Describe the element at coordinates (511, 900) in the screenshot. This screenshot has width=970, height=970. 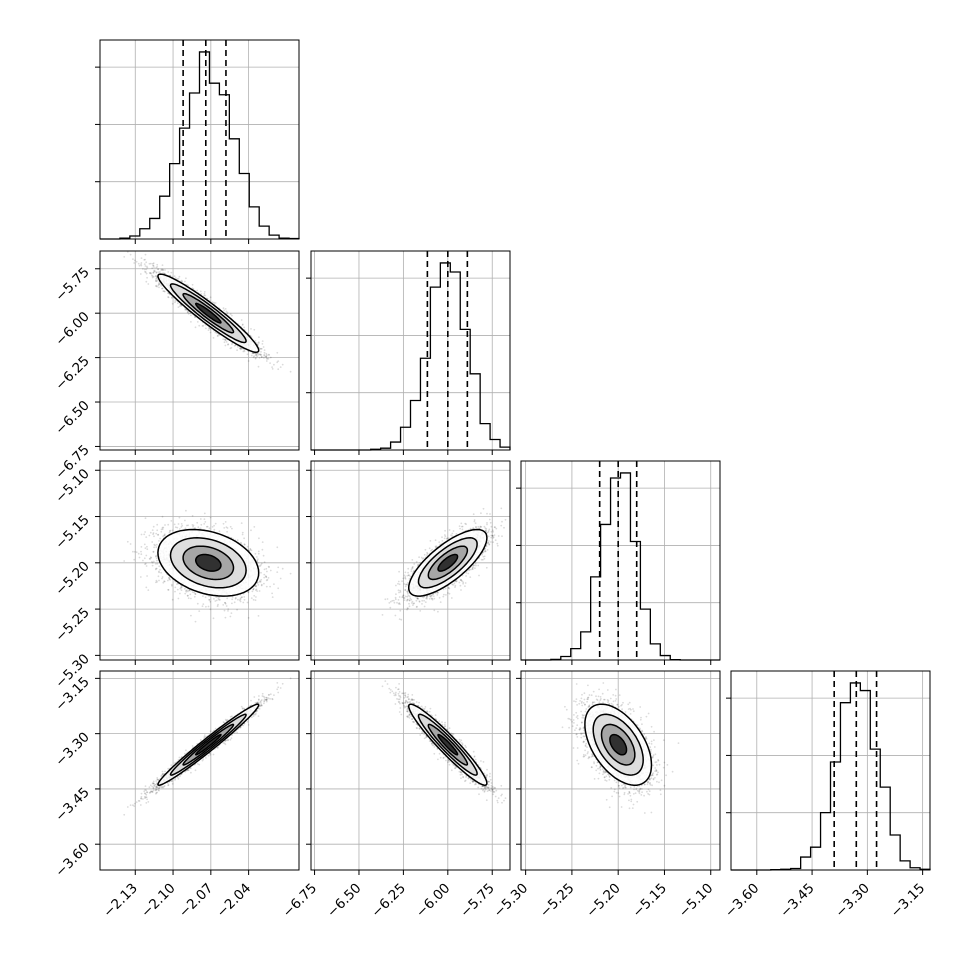
I see `x-tick-label: −5.30` at that location.